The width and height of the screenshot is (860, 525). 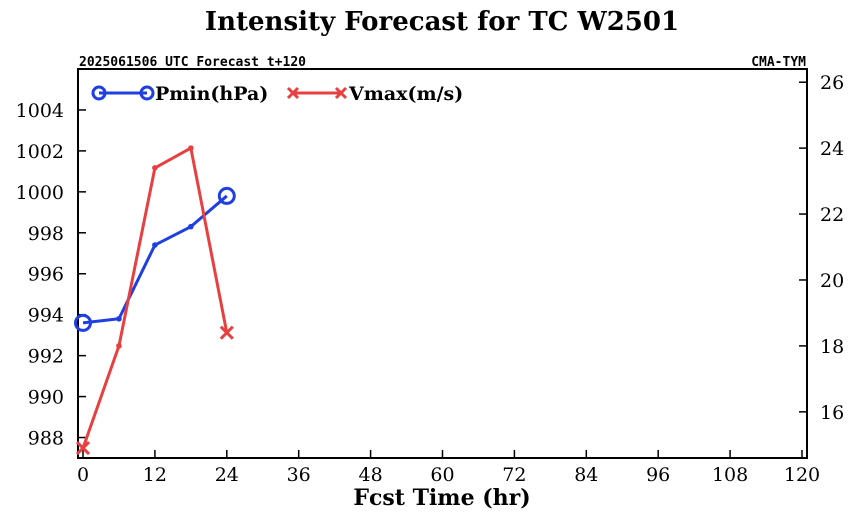 I want to click on y-left-tick-label: 990, so click(x=46, y=398).